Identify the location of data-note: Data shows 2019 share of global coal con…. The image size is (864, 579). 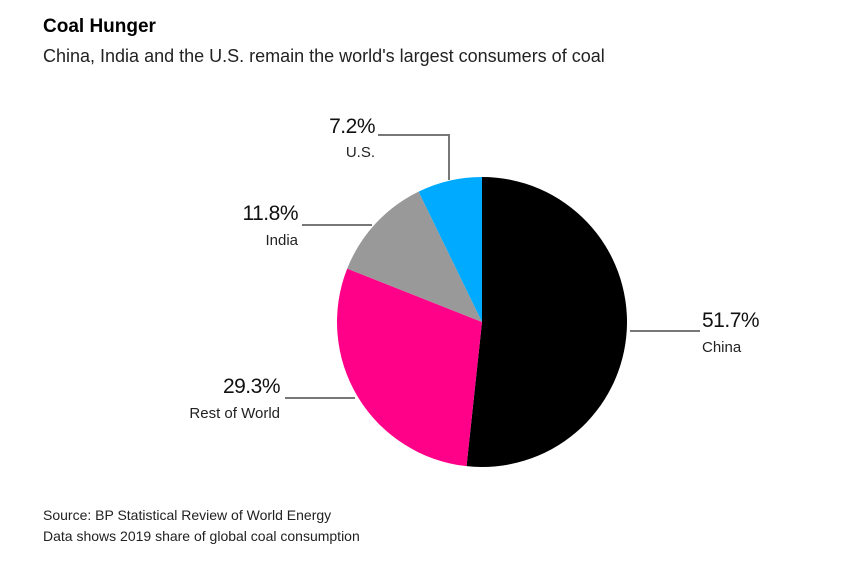
(201, 536).